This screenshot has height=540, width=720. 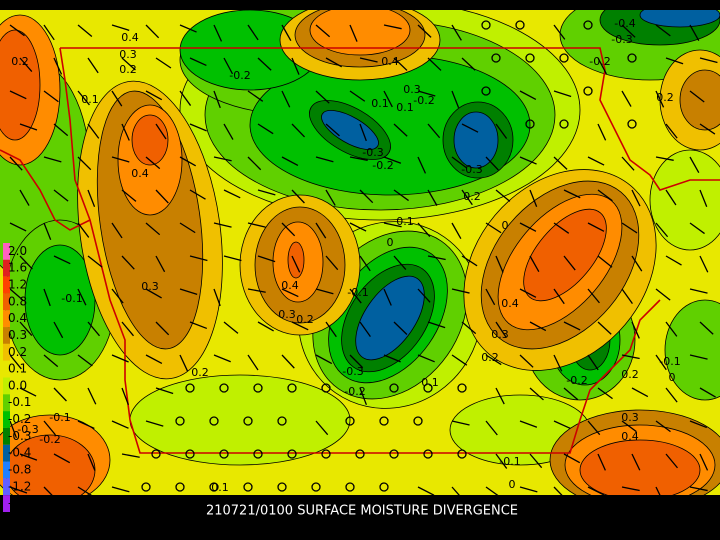 What do you see at coordinates (423, 100) in the screenshot?
I see `contour-label: -0.2` at bounding box center [423, 100].